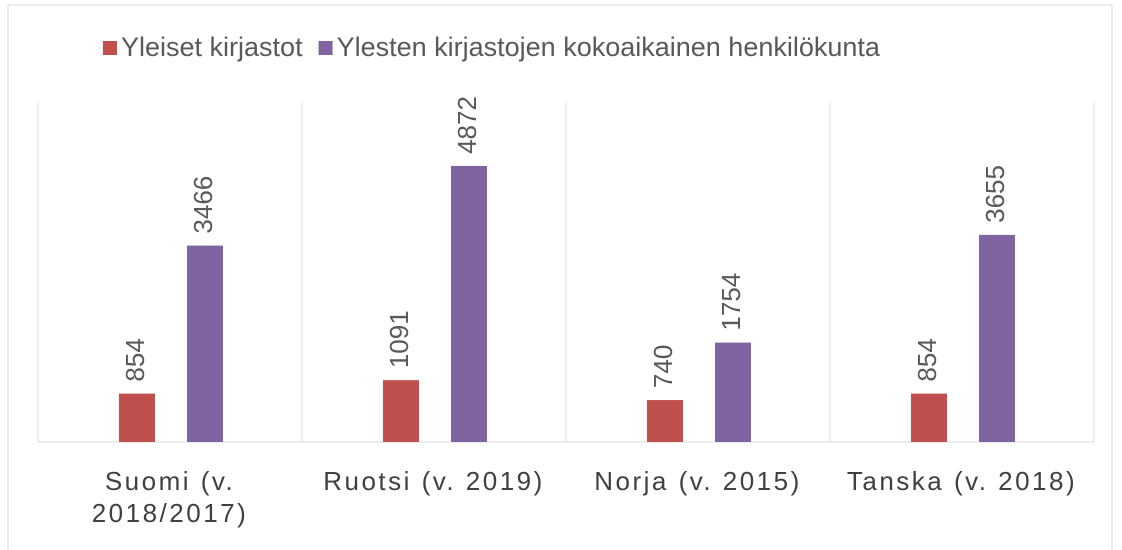  What do you see at coordinates (434, 481) in the screenshot?
I see `x-tick-label: Ruotsi (v. 2019)` at bounding box center [434, 481].